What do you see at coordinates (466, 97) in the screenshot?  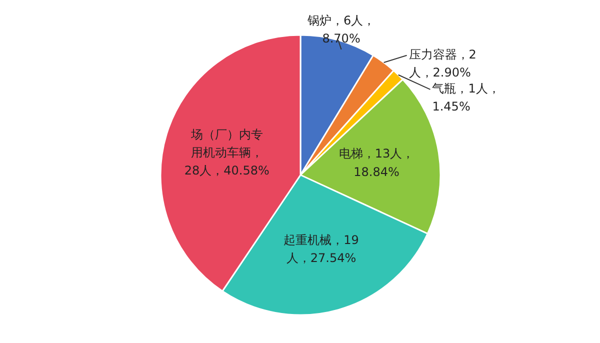 I see `slice-label: 气瓶，1人， 1.45%` at bounding box center [466, 97].